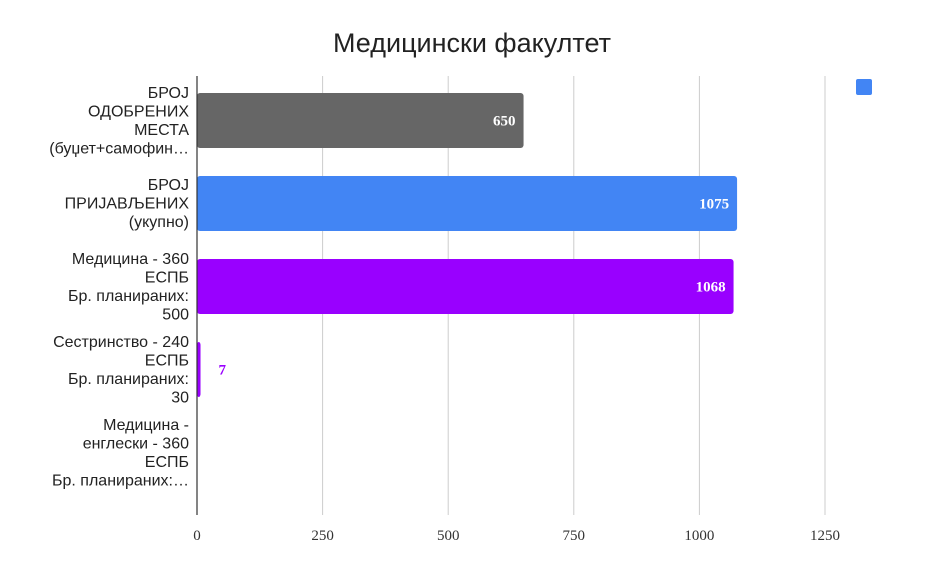 The width and height of the screenshot is (940, 571). I want to click on category-label: Медицина - 360 ЕСПБ Бр. планираних: 500, so click(128, 287).